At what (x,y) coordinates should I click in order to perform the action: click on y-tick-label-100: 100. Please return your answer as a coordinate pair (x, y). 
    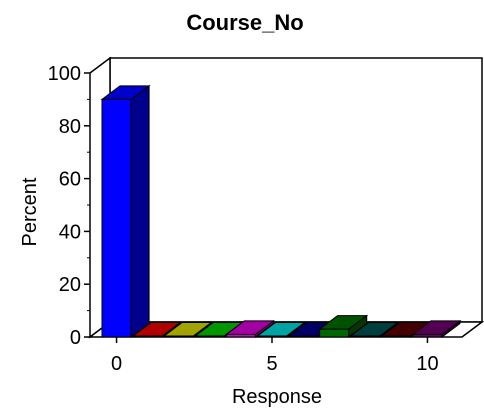
    Looking at the image, I should click on (64, 74).